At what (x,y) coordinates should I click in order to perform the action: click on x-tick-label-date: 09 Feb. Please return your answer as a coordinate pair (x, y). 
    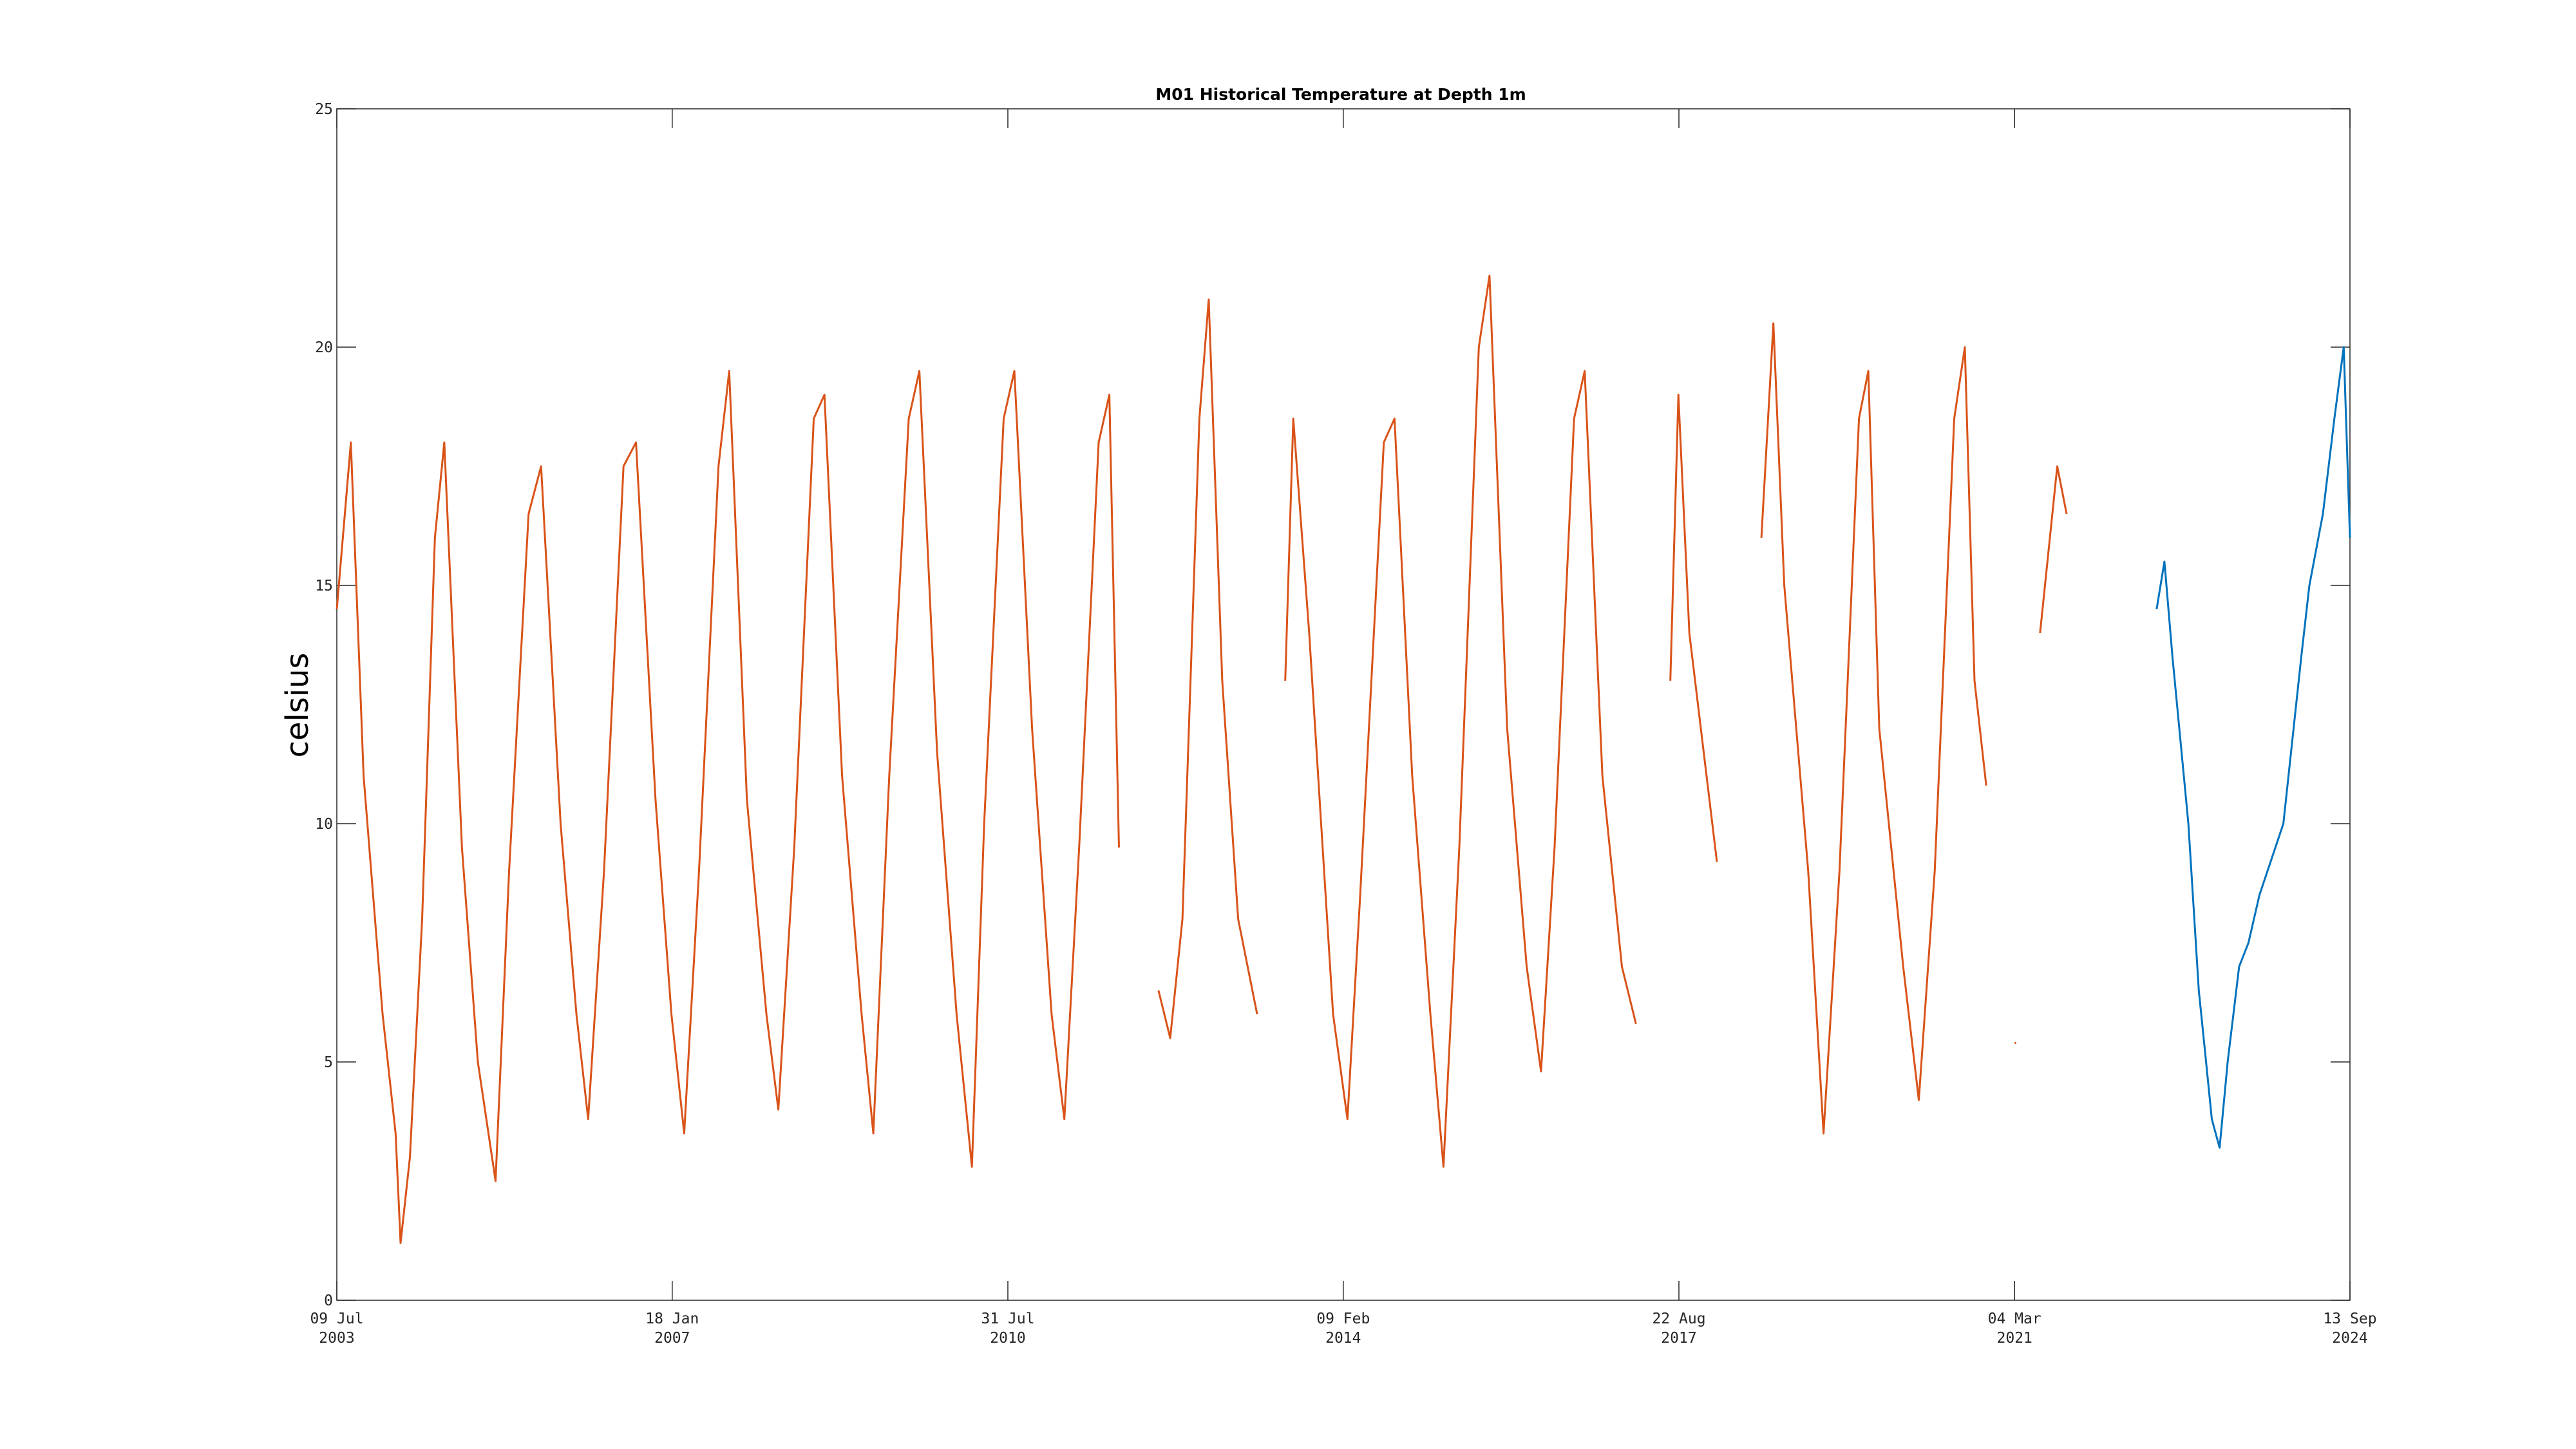
    Looking at the image, I should click on (1343, 1319).